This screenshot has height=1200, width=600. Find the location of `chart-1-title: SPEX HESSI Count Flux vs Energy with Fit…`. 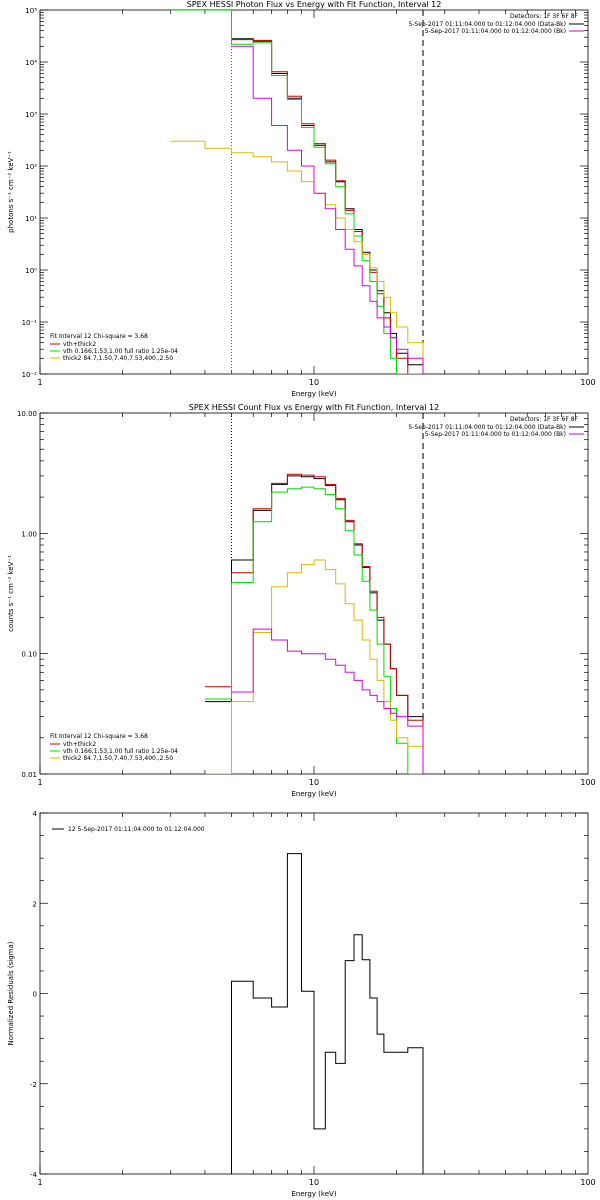

chart-1-title: SPEX HESSI Count Flux vs Energy with Fit… is located at coordinates (314, 407).